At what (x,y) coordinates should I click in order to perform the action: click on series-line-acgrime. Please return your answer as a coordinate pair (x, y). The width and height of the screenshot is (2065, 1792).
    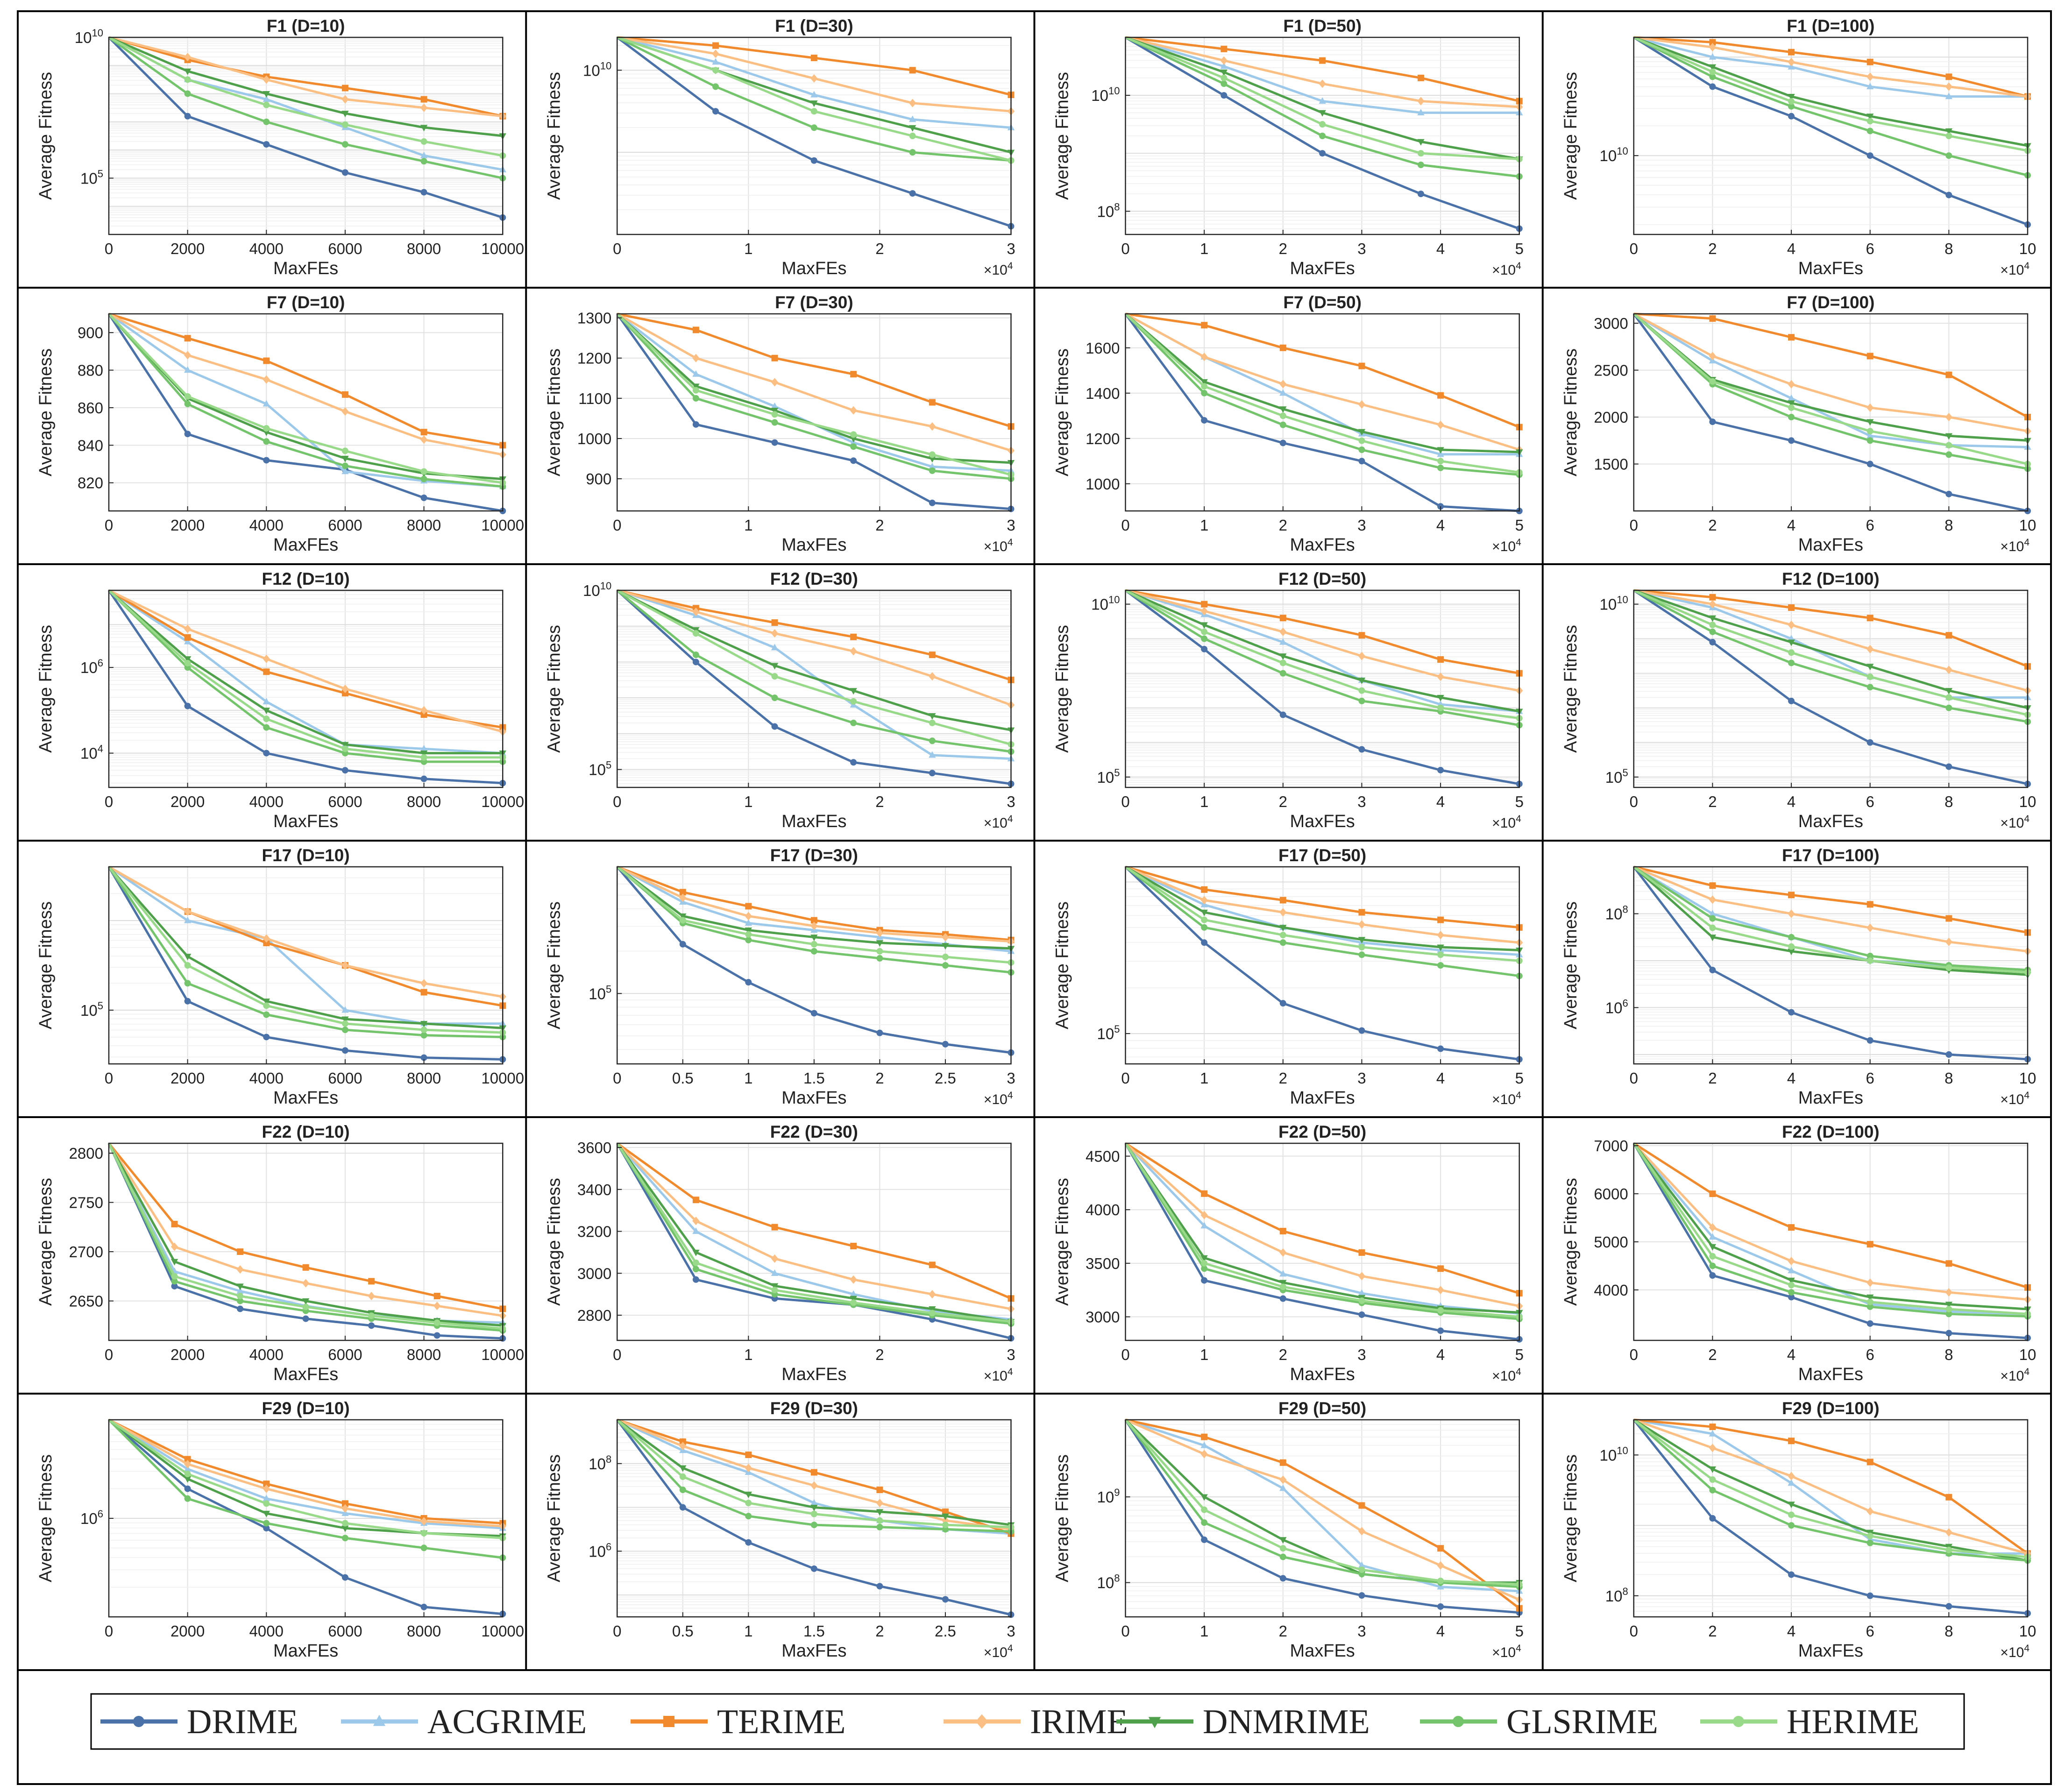
    Looking at the image, I should click on (814, 674).